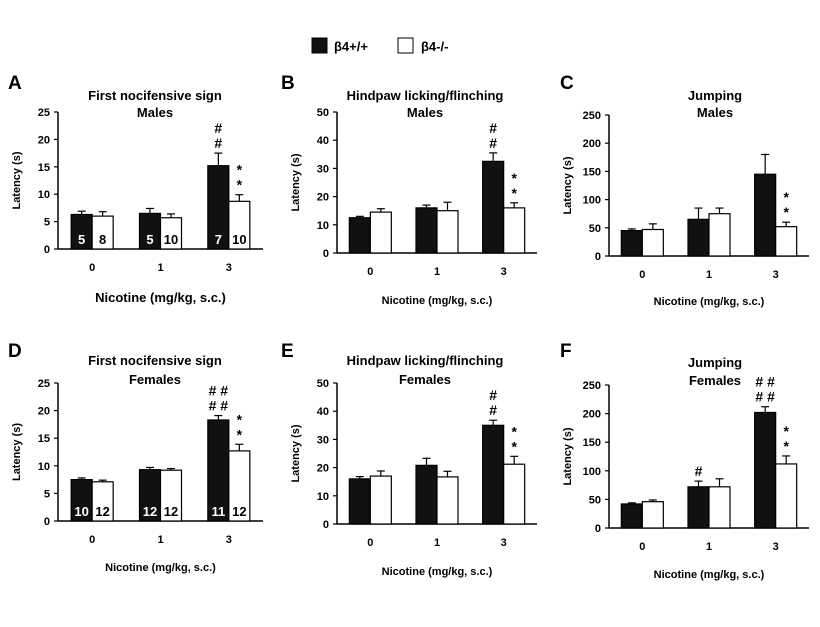 Image resolution: width=820 pixels, height=627 pixels. I want to click on y-tick-label: 10, so click(44, 467).